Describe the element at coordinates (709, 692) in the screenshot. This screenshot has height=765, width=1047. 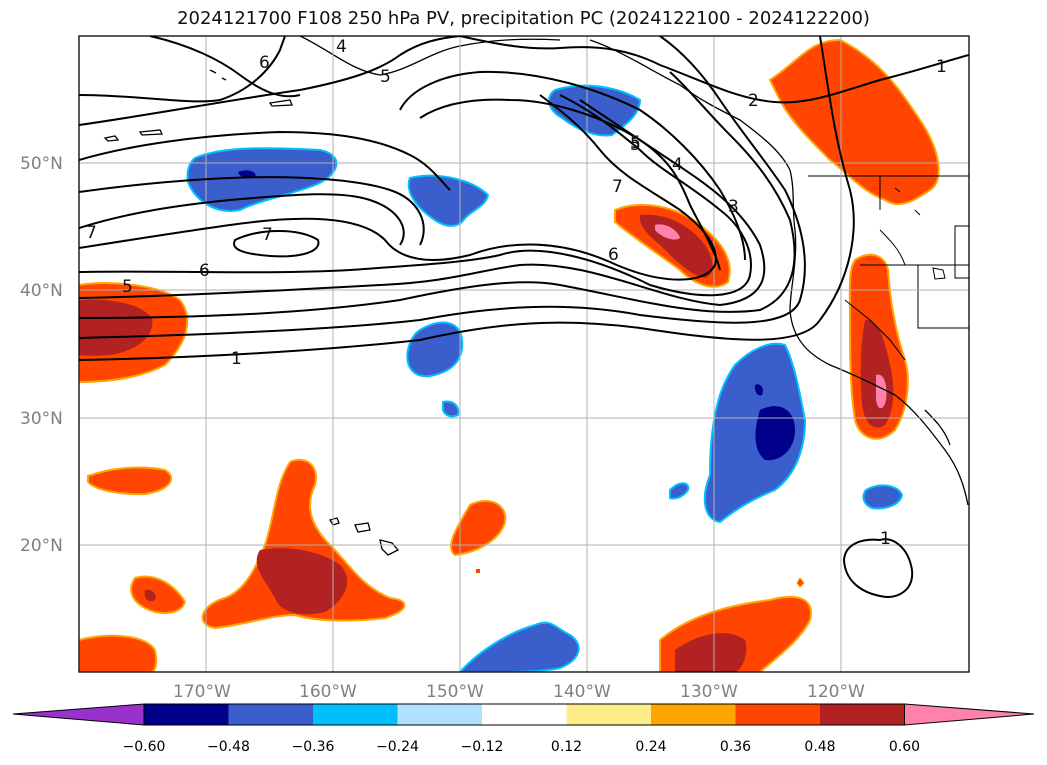
I see `lon-label-130w: 130°W` at that location.